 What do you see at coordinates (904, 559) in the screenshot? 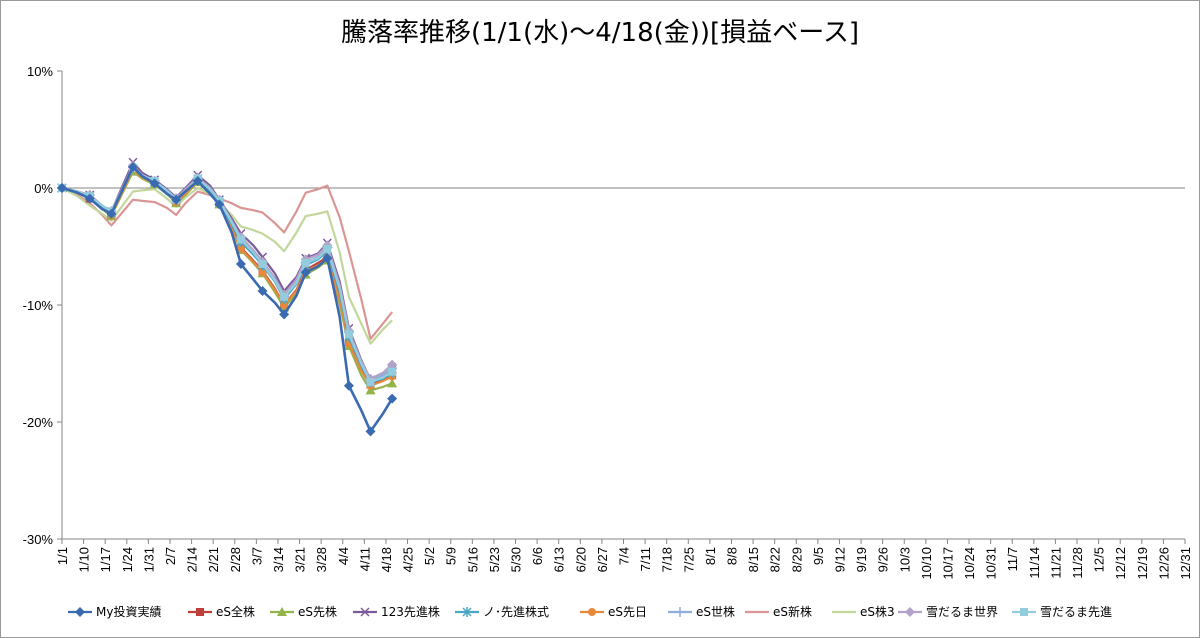
I see `x-tick-label: 10/3` at bounding box center [904, 559].